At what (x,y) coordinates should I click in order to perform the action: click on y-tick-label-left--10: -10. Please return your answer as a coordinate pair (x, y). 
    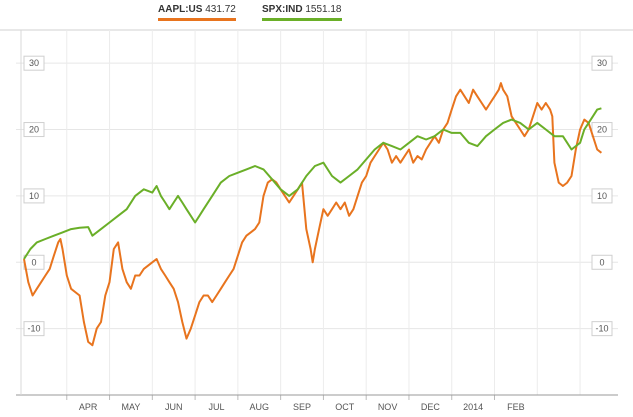
    Looking at the image, I should click on (33, 329).